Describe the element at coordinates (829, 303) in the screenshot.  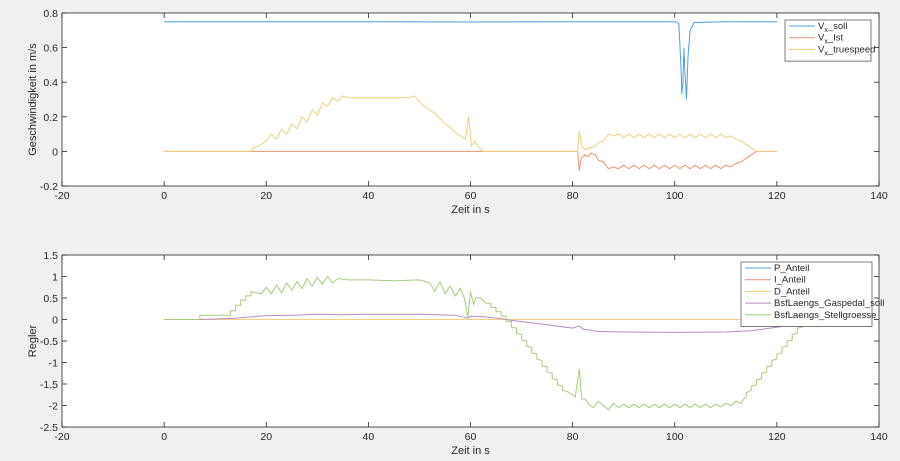
I see `legend-label: BsfLaengs_Gaspedal_soll` at that location.